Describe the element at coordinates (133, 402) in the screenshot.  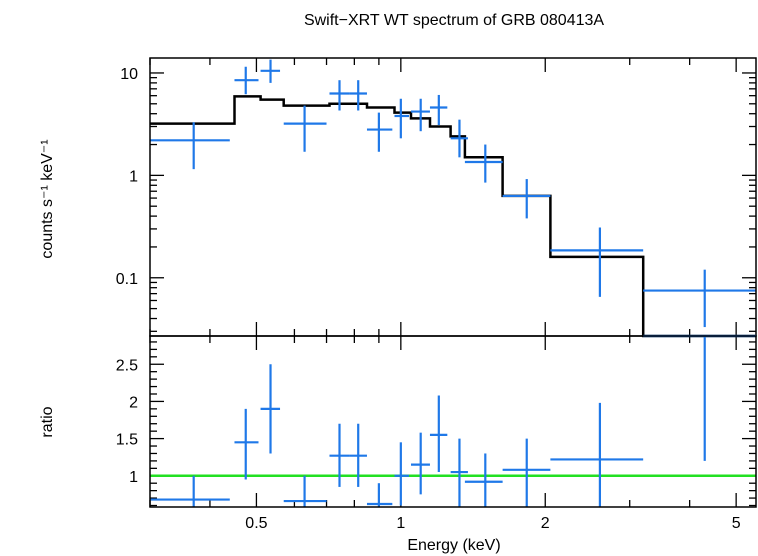
I see `y-tick-label: 2` at that location.